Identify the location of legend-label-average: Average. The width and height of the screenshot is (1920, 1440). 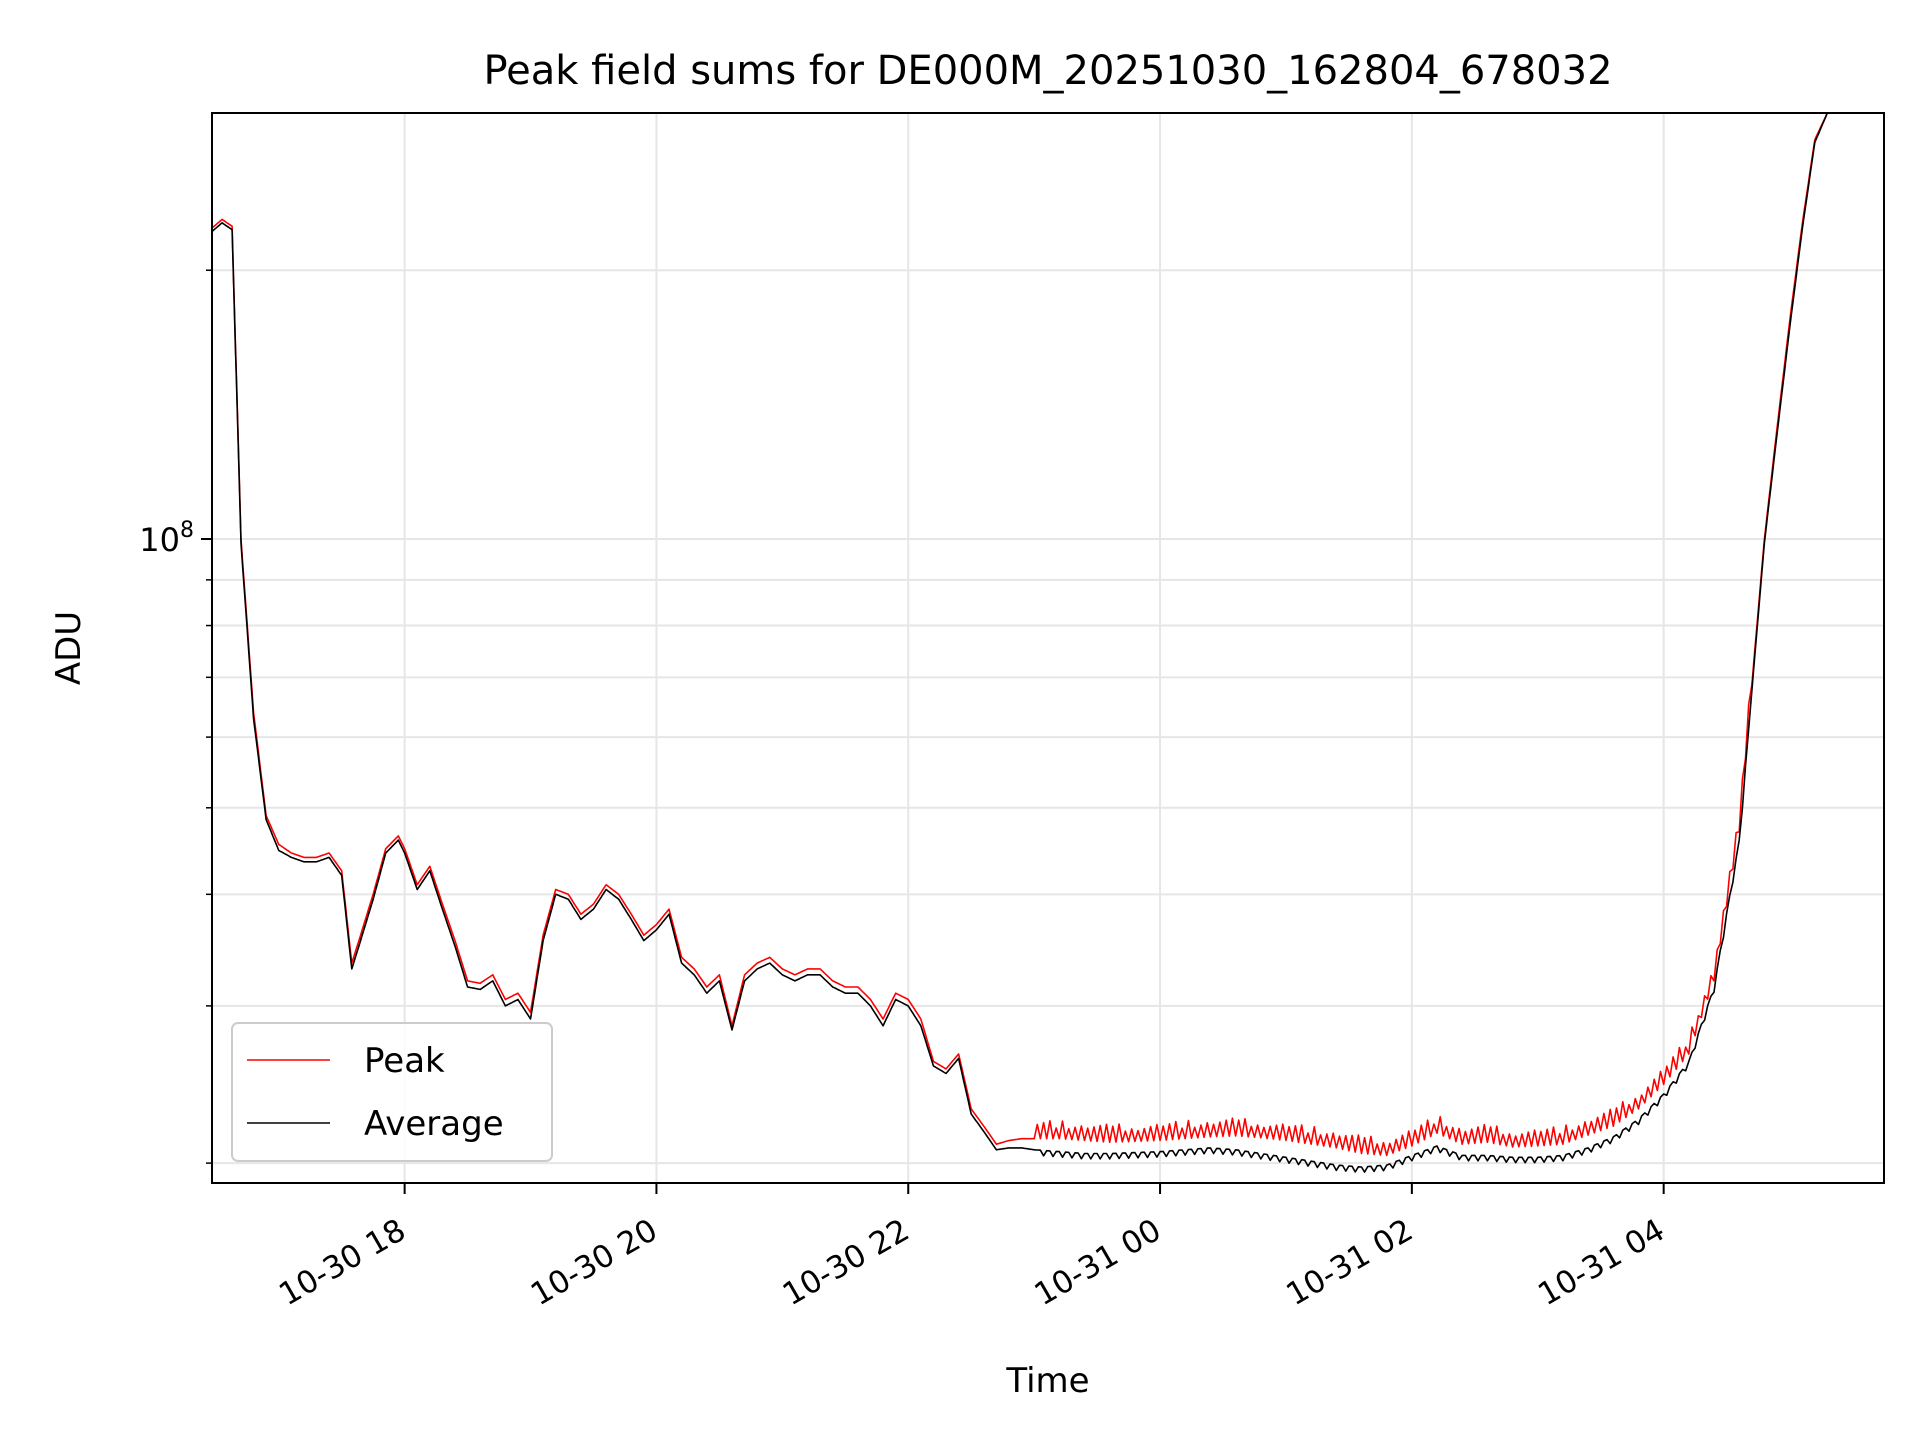
(434, 1124).